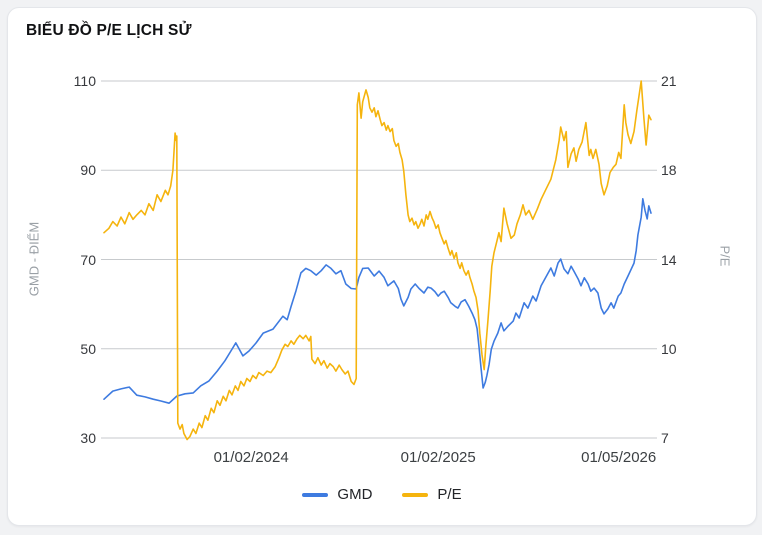  Describe the element at coordinates (251, 457) in the screenshot. I see `x-axis-tick: 01/02/2024` at that location.